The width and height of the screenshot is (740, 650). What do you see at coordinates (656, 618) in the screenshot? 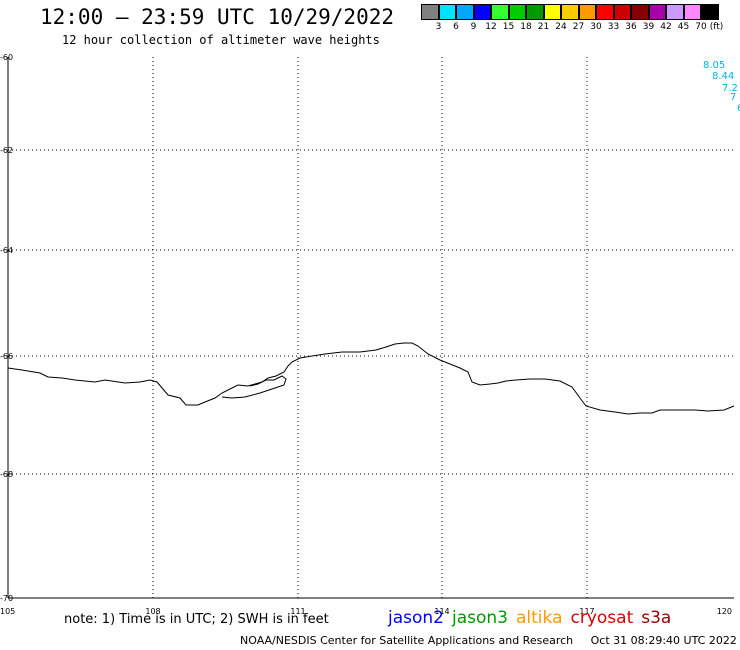
I see `satellite-s3a: s3a` at bounding box center [656, 618].